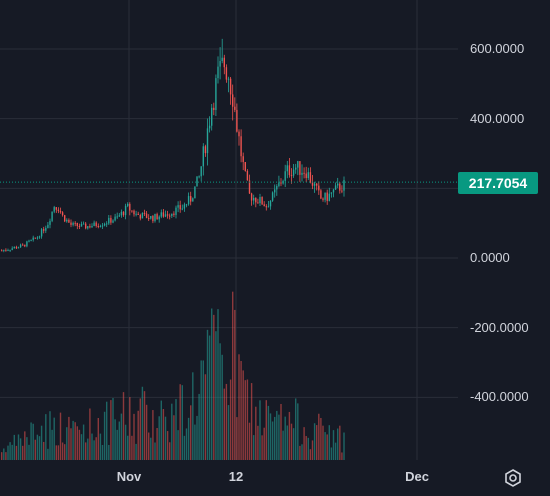  What do you see at coordinates (513, 478) in the screenshot?
I see `settings-gear-icon` at bounding box center [513, 478].